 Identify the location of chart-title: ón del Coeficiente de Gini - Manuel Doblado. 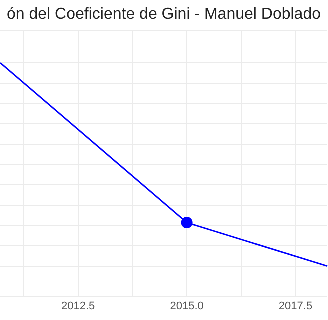
(164, 14).